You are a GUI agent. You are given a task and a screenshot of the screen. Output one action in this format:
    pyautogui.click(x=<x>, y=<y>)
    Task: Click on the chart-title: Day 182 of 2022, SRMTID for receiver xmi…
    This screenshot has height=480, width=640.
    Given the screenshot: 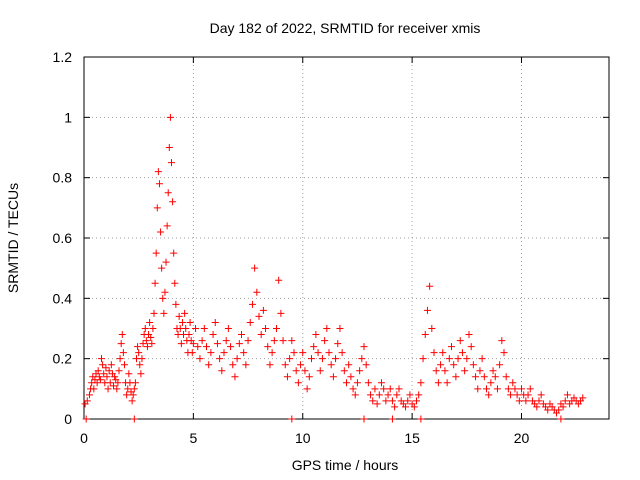 What is the action you would take?
    pyautogui.click(x=345, y=28)
    